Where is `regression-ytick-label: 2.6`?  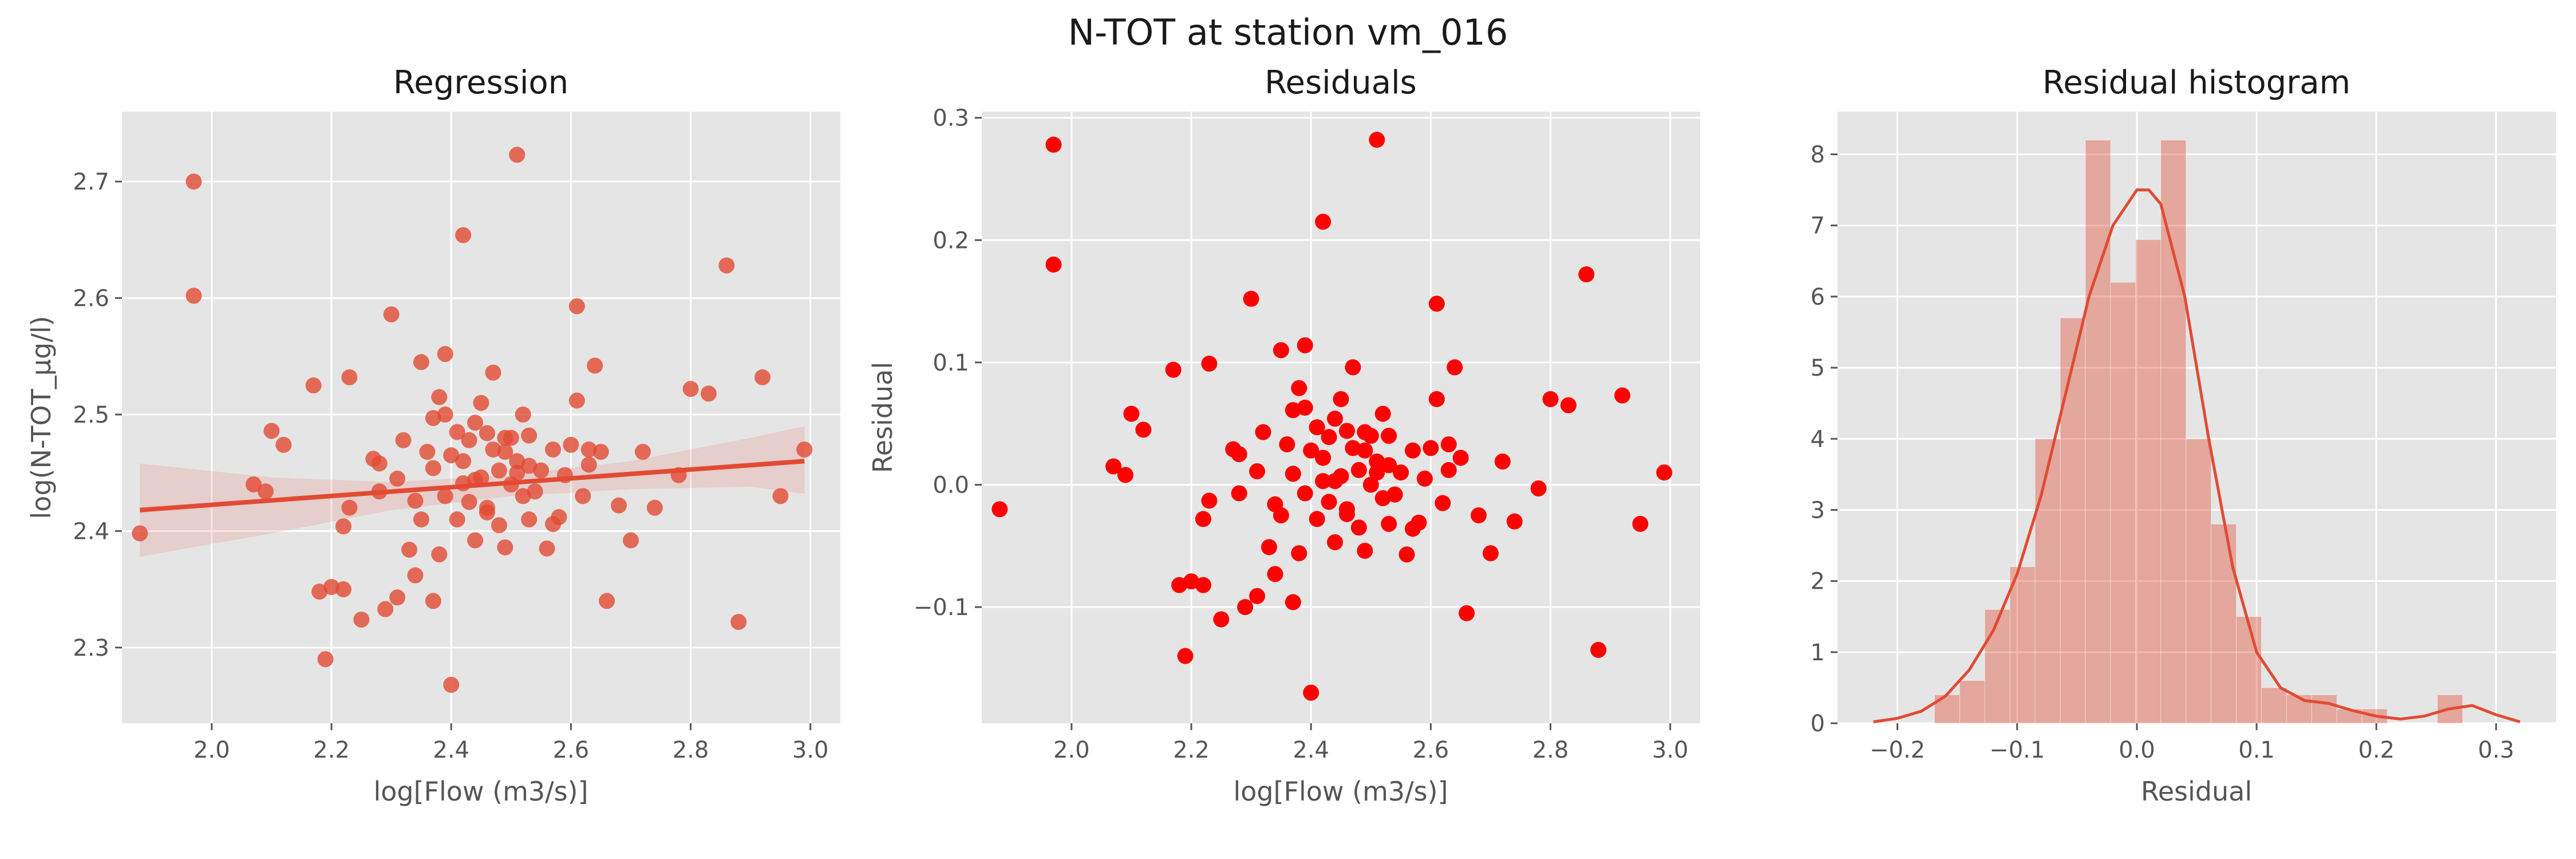
regression-ytick-label: 2.6 is located at coordinates (91, 298).